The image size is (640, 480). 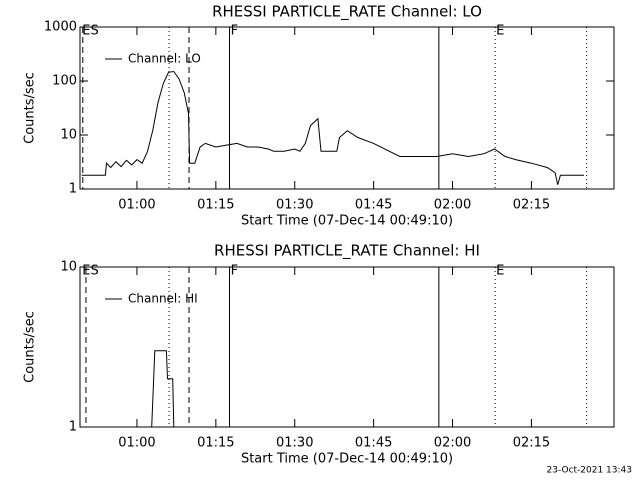 I want to click on legend-label: Channel: LO, so click(x=164, y=59).